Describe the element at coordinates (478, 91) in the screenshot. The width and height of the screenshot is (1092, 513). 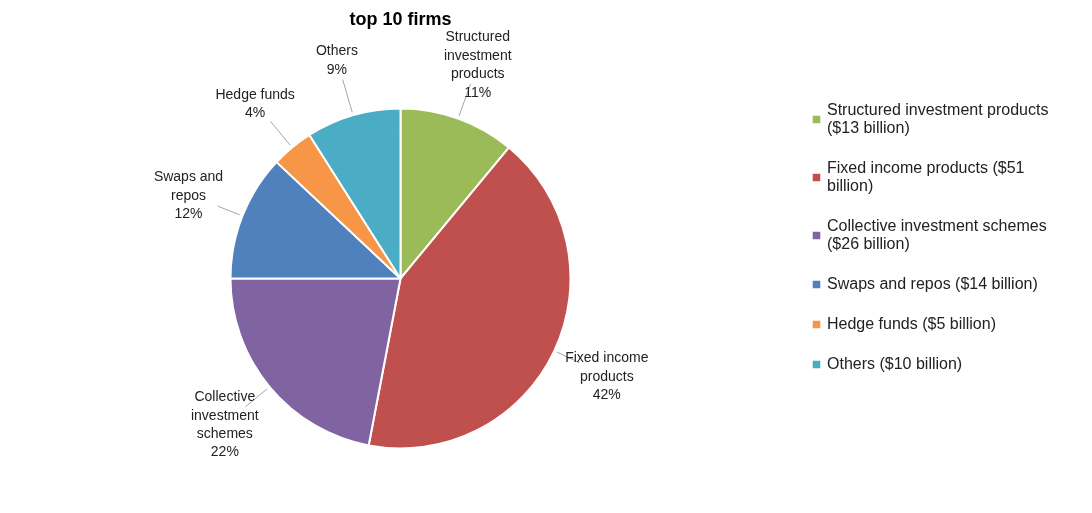
I see `data-label: 11%` at that location.